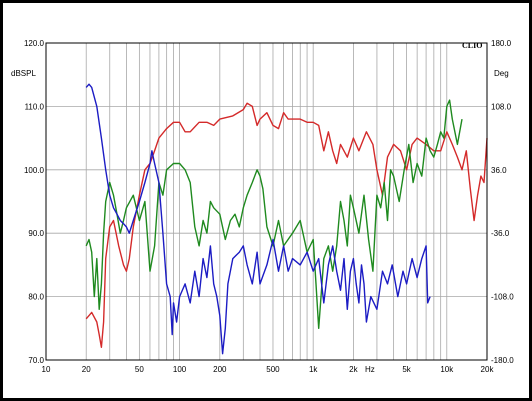  I want to click on y-axis-unit-right: Deg, so click(501, 73).